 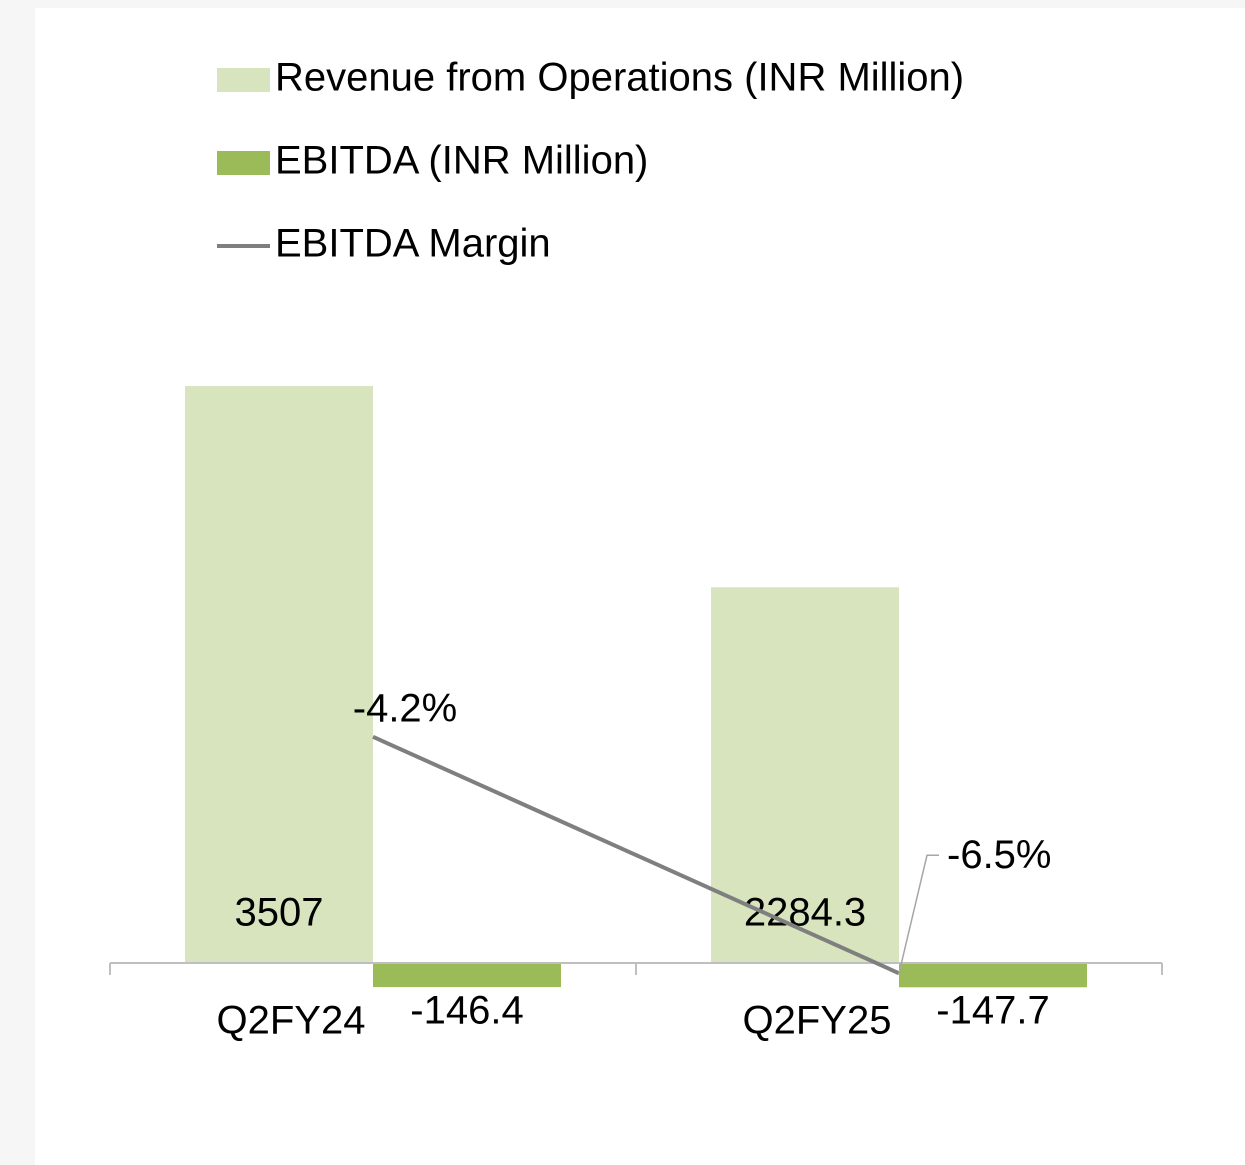 I want to click on bar-value-label: -147.7, so click(x=992, y=1011).